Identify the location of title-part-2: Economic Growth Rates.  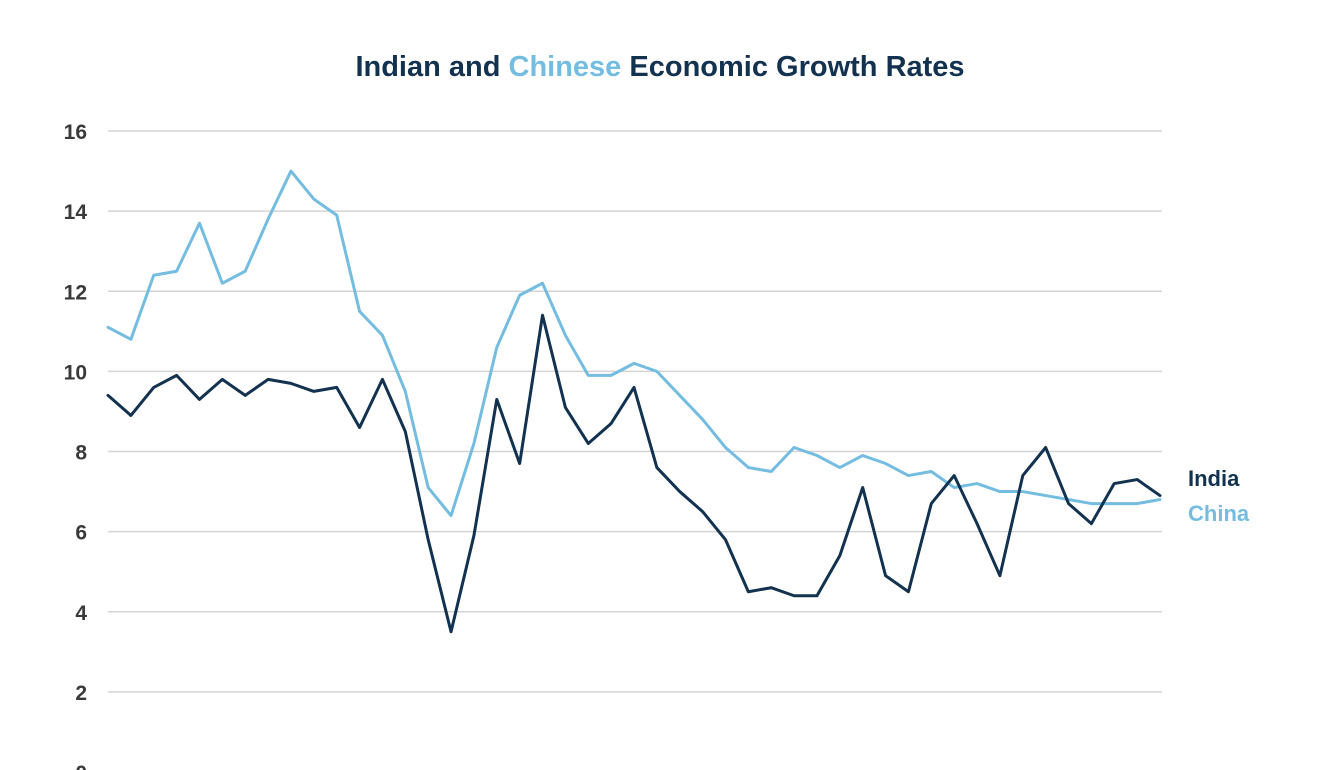
(792, 67).